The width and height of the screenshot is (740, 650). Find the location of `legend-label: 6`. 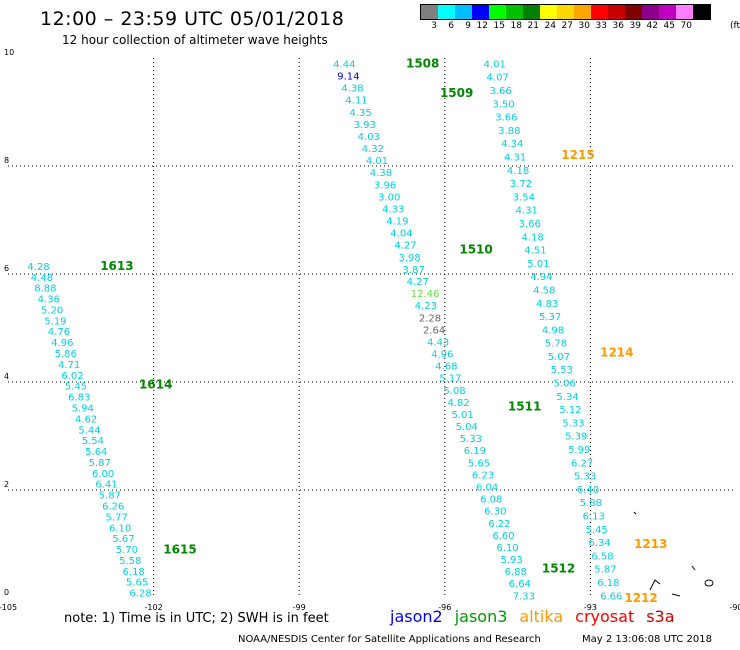

legend-label: 6 is located at coordinates (451, 26).